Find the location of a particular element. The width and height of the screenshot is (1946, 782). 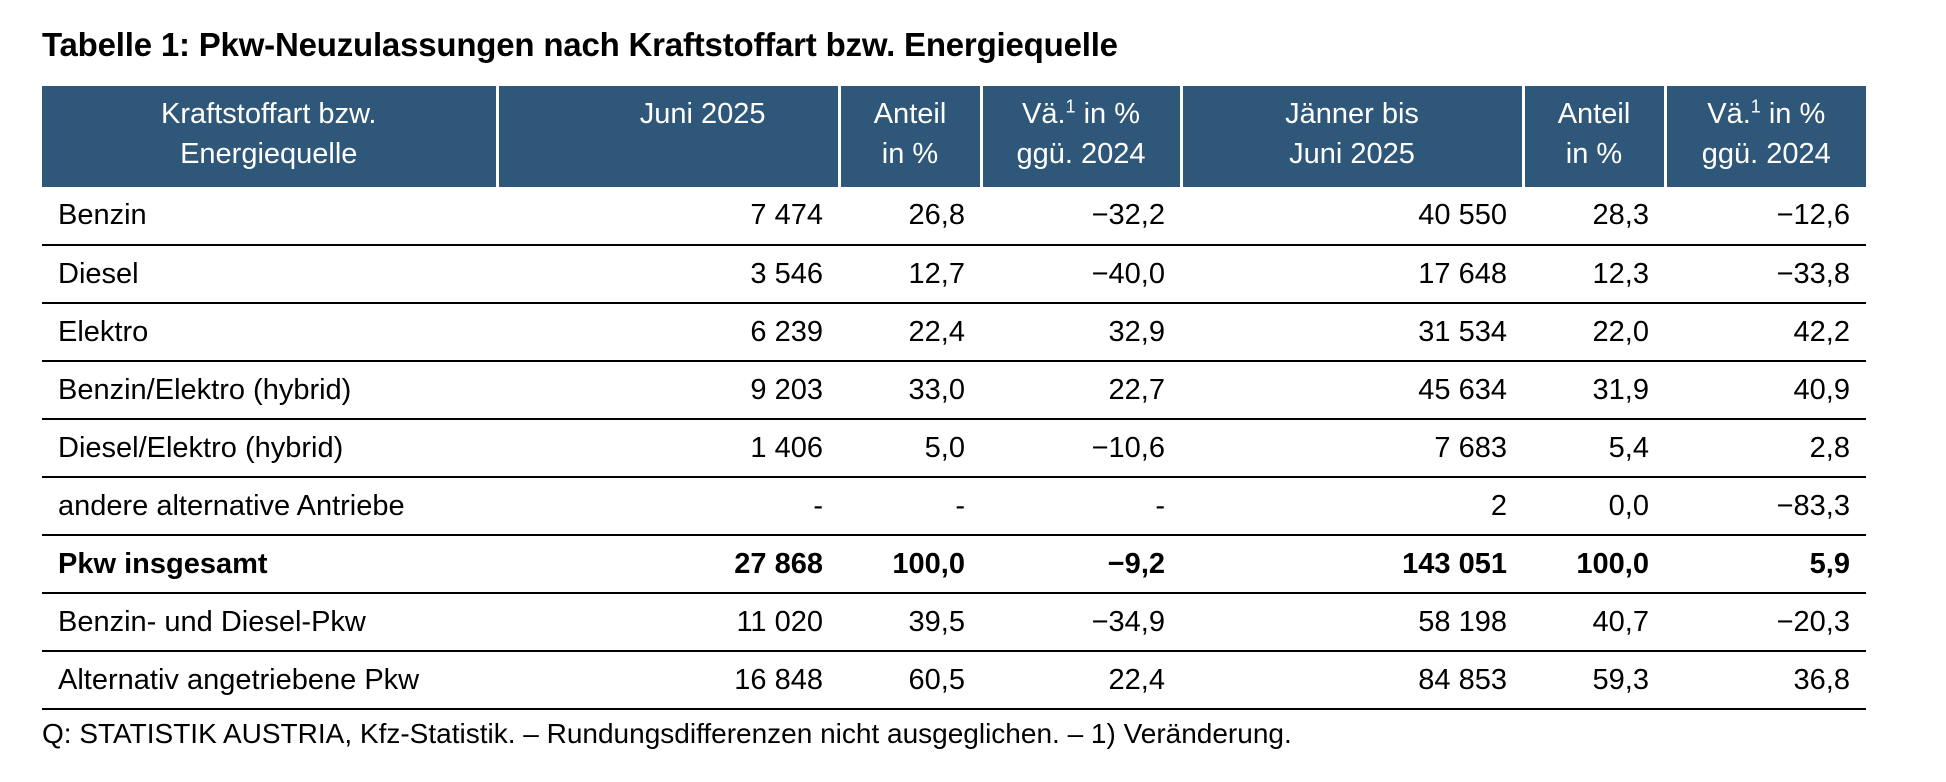

cell-ytd: 143 051 is located at coordinates (1352, 564).